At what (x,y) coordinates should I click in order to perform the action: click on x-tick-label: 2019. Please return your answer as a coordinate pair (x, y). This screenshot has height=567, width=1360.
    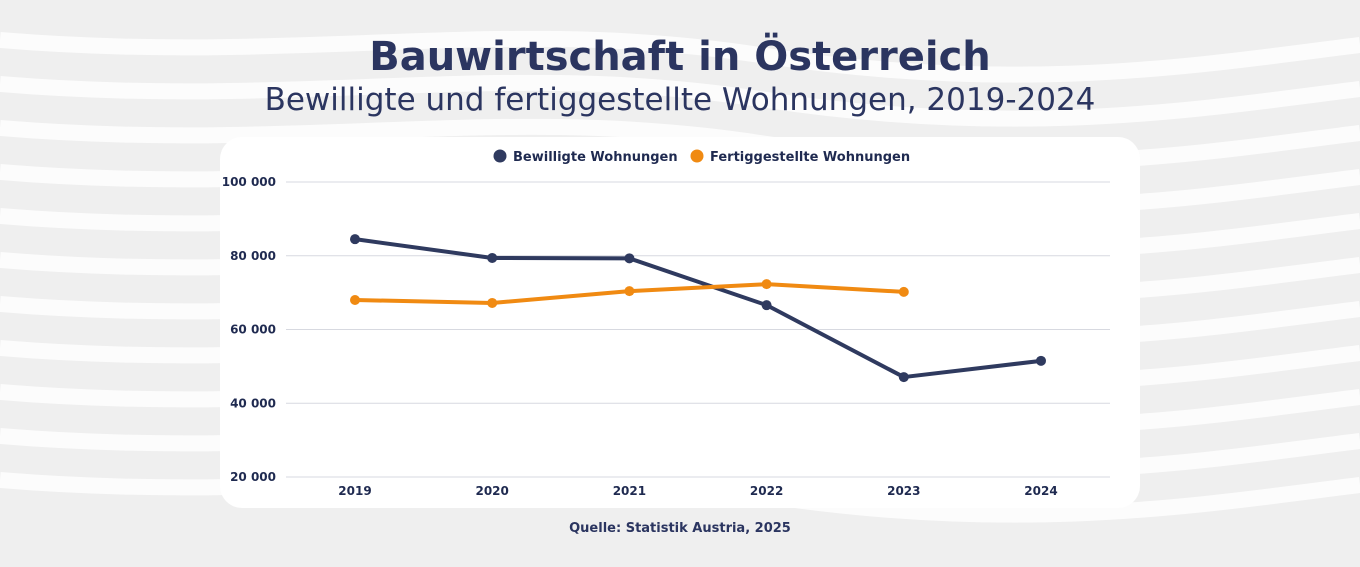
    Looking at the image, I should click on (354, 491).